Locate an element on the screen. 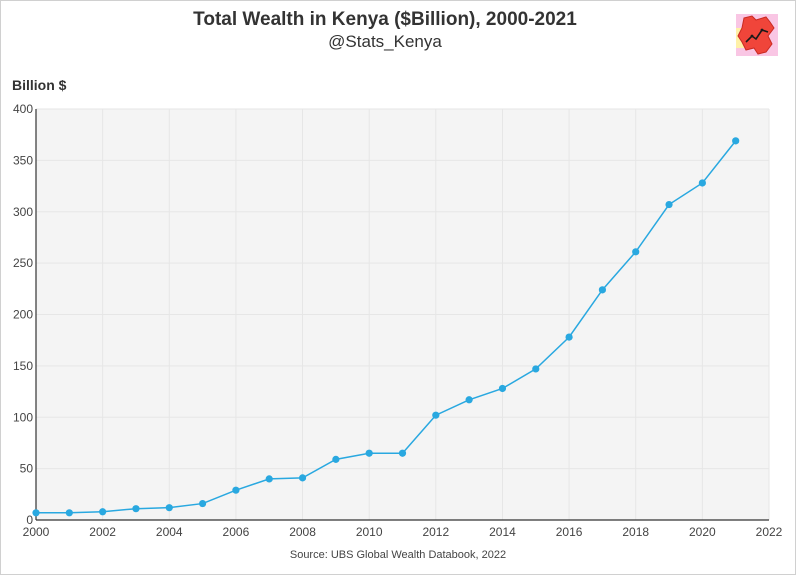 The width and height of the screenshot is (796, 575). y-tick-label: 250 is located at coordinates (23, 263).